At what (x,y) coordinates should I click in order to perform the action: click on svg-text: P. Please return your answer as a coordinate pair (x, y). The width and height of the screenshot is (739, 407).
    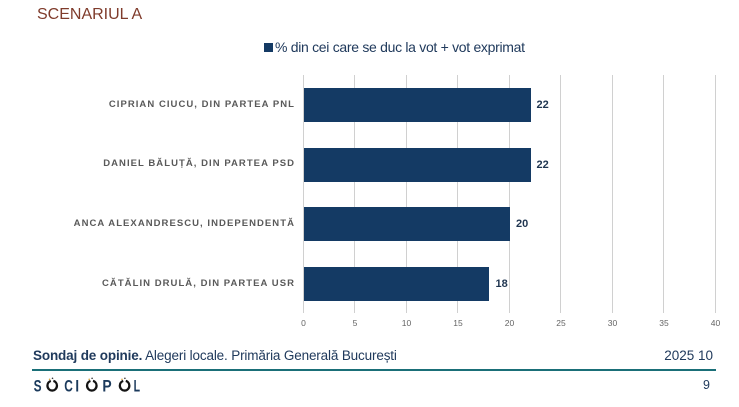
    Looking at the image, I should click on (106, 386).